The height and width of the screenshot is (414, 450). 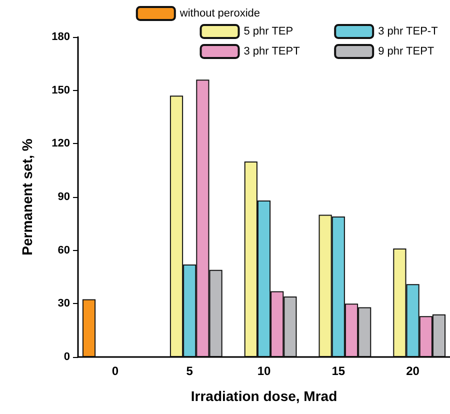 I want to click on legend-label: 5 phr TEP, so click(x=269, y=32).